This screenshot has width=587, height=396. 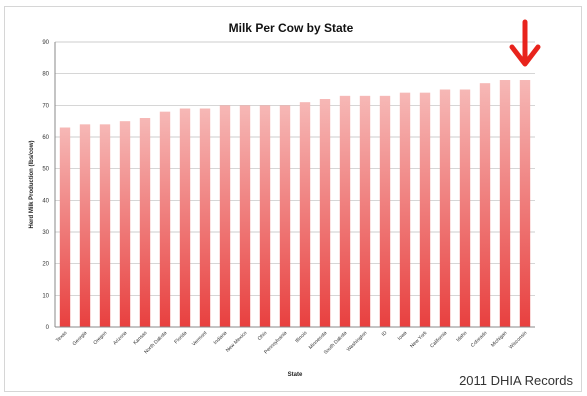 What do you see at coordinates (518, 340) in the screenshot?
I see `x-tick-label: Wisconsin` at bounding box center [518, 340].